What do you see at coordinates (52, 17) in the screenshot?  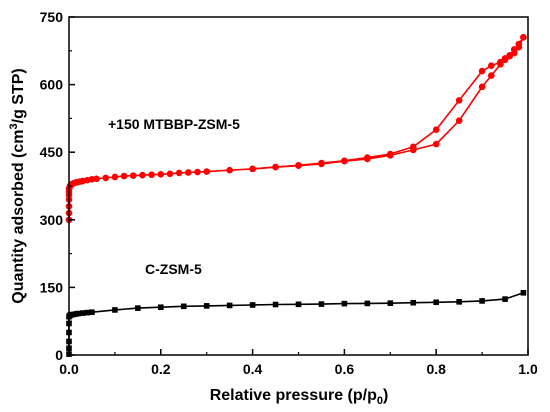 I see `y-tick-label: 750` at bounding box center [52, 17].